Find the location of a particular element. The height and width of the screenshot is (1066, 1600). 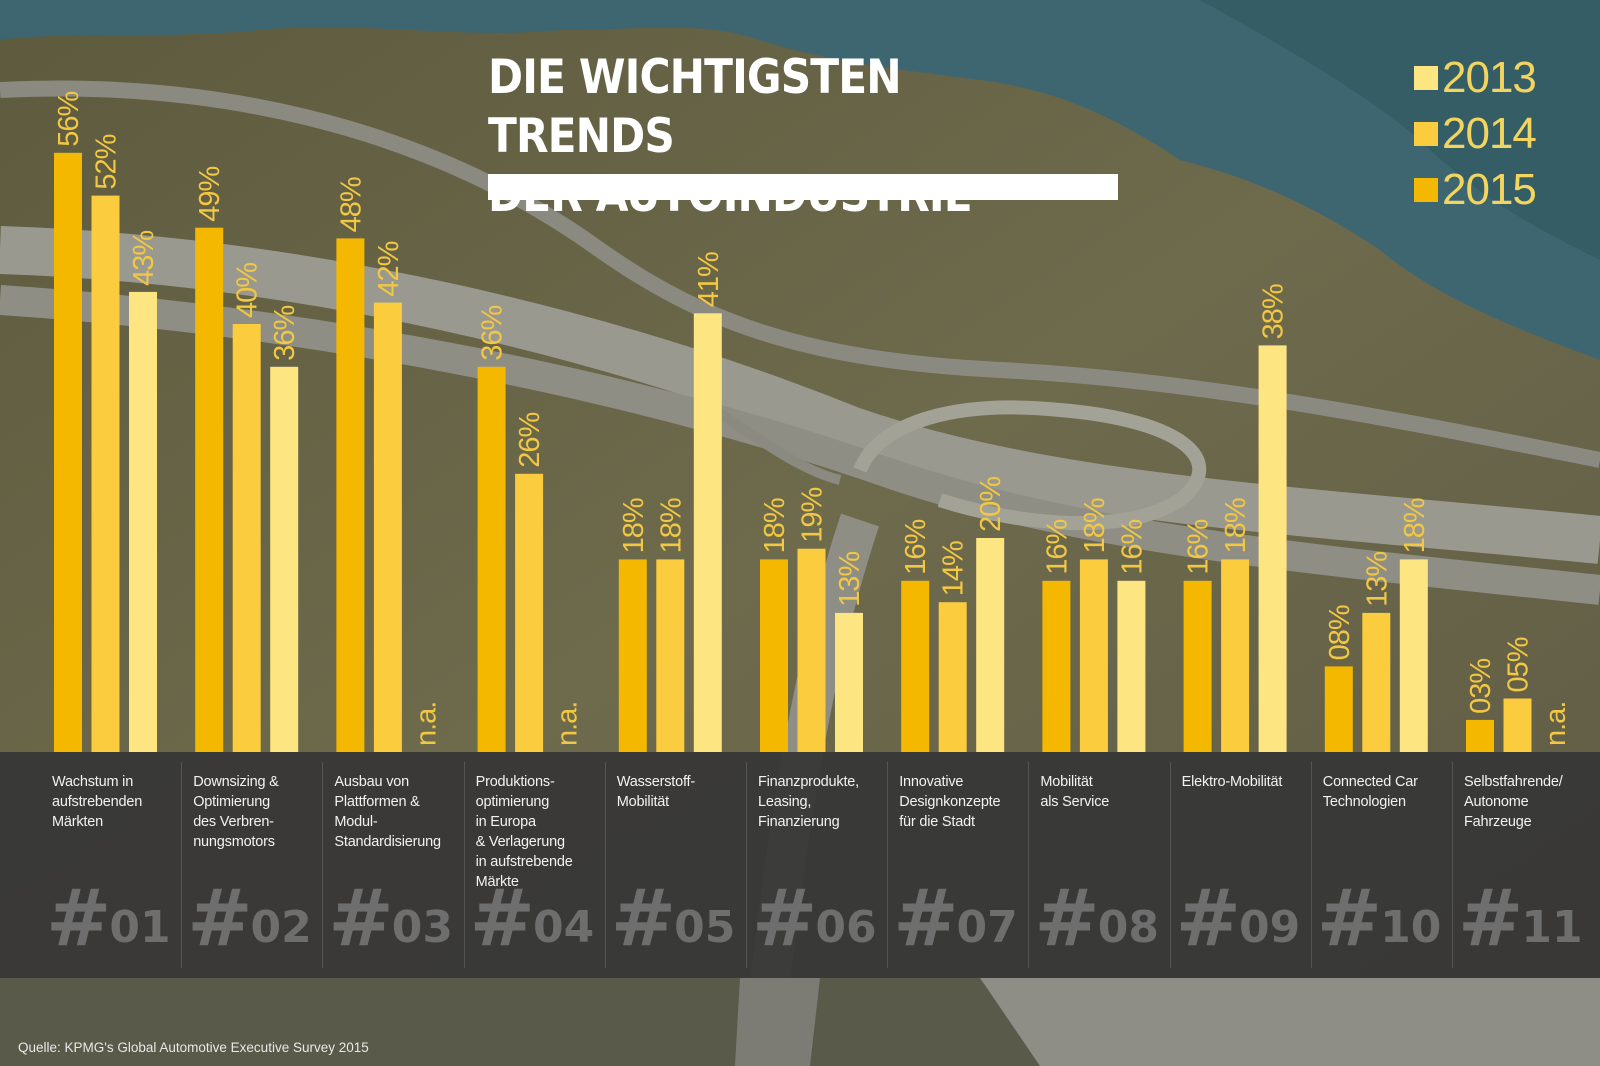

value-label-2014-01: 52% is located at coordinates (107, 161).